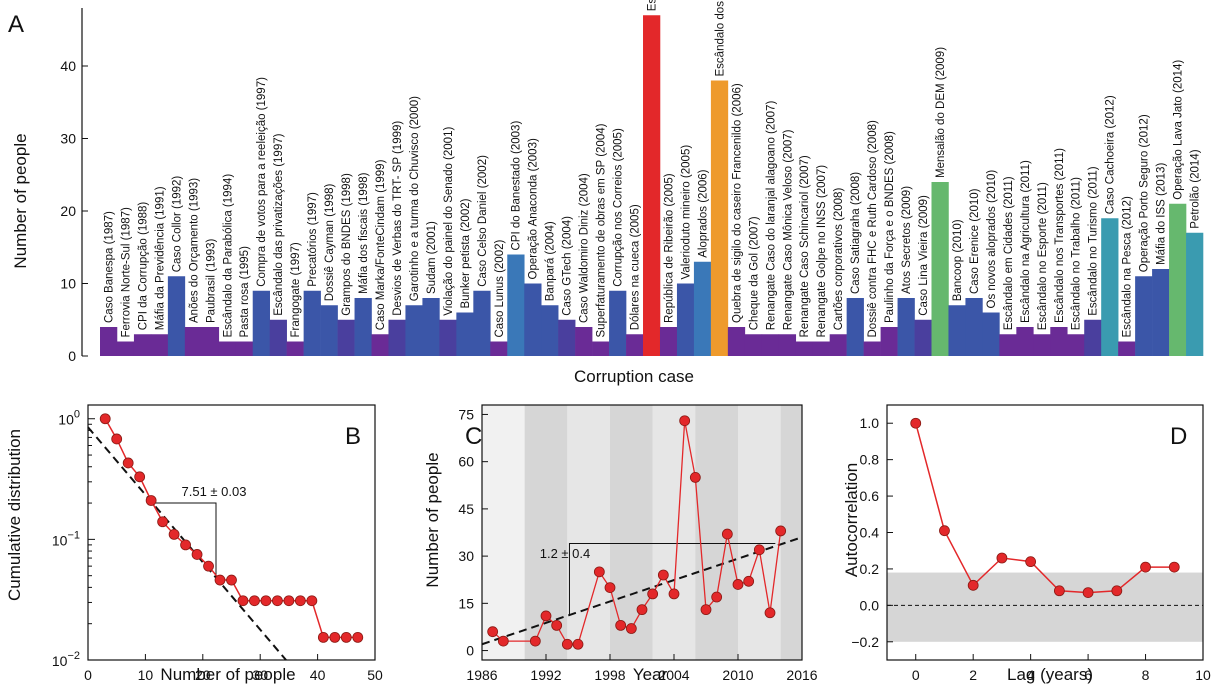  I want to click on bar-label: Caso Erenice (2010), so click(975, 241).